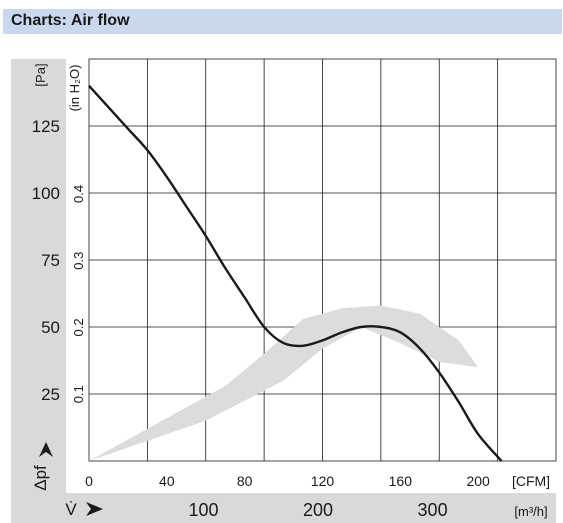  What do you see at coordinates (167, 481) in the screenshot?
I see `x-tick-label: 40` at bounding box center [167, 481].